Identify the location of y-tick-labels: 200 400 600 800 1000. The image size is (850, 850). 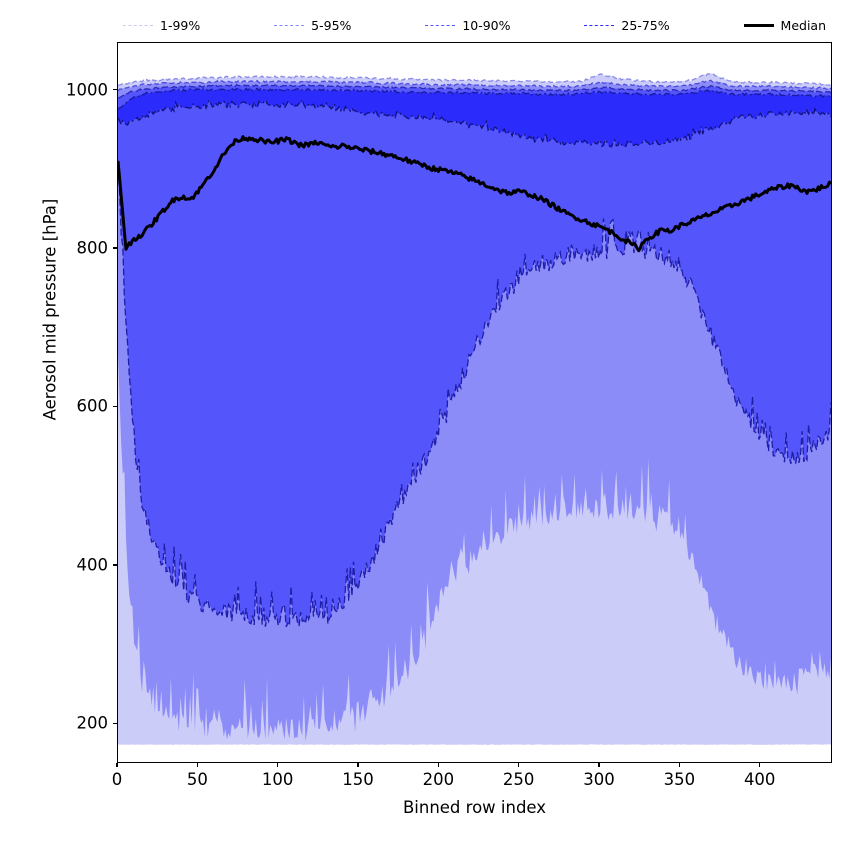
(77, 425).